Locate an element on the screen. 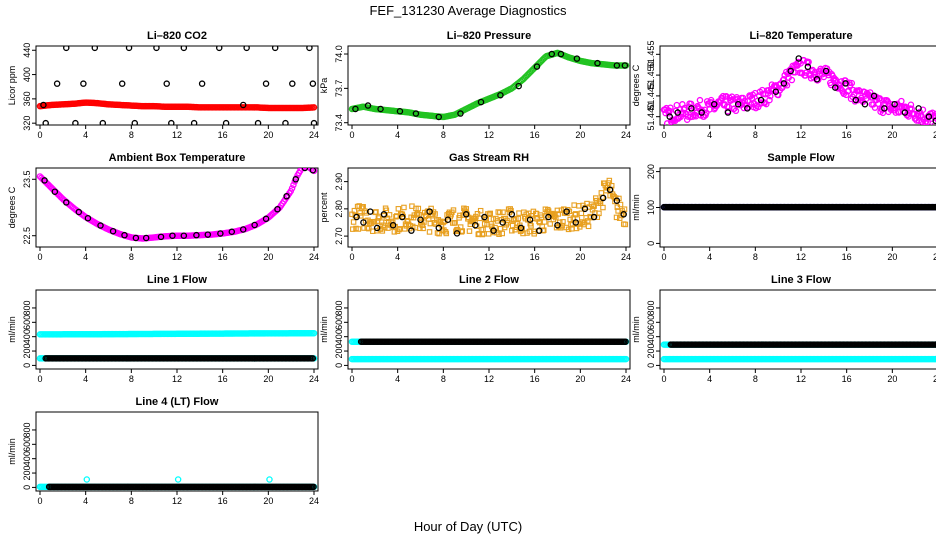 This screenshot has height=540, width=936. series-avg is located at coordinates (177, 105).